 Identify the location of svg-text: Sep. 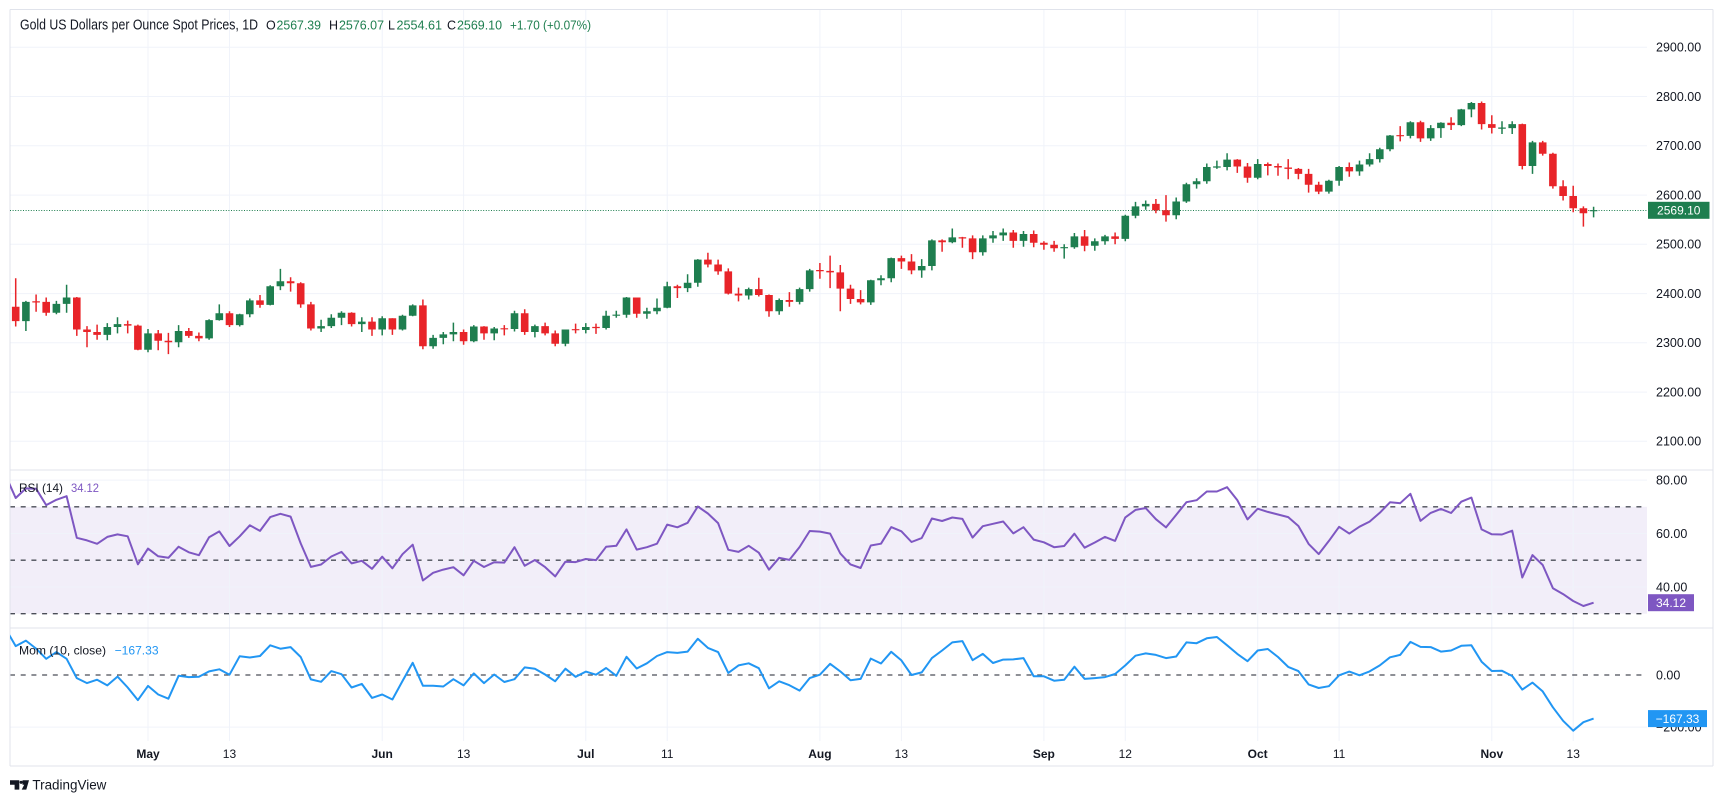
(1044, 754).